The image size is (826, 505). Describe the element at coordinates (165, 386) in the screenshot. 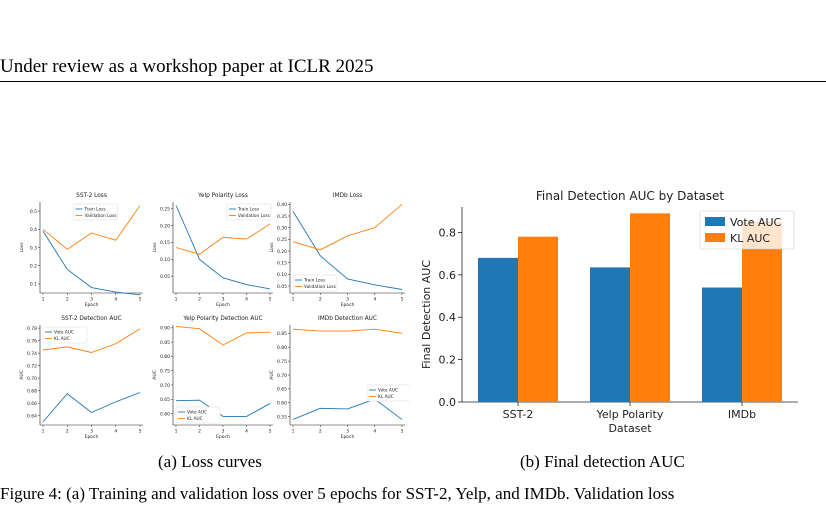

I see `y-tick-label: 0.70` at that location.